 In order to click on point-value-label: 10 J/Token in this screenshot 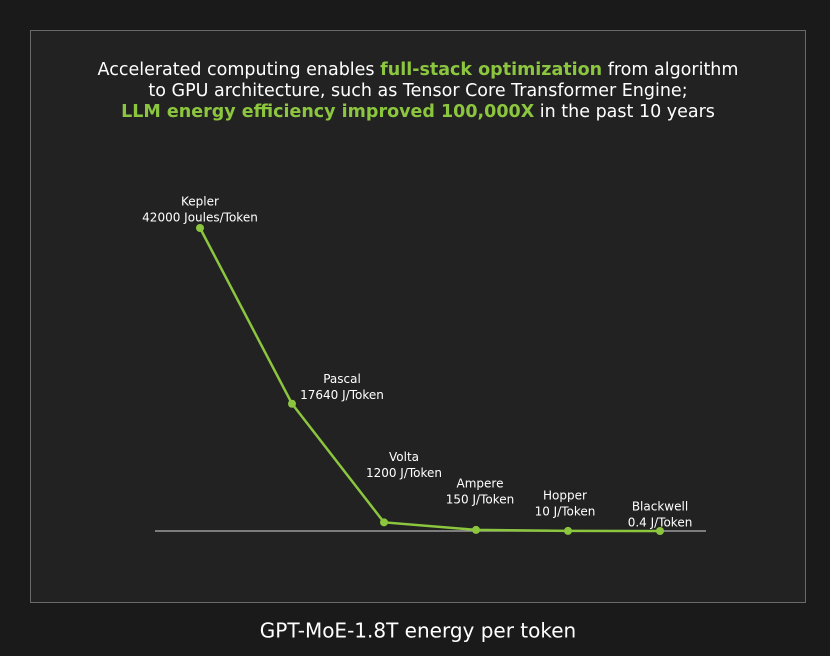, I will do `click(565, 511)`.